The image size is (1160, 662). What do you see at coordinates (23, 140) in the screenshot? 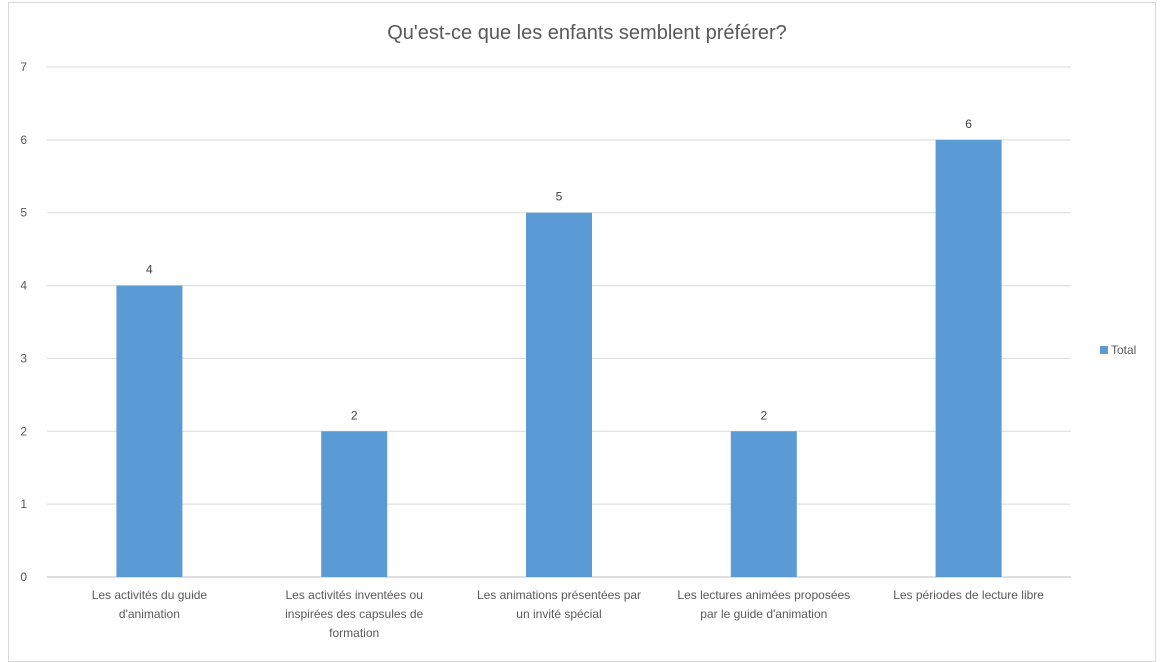
I see `y-tick-label: 6` at bounding box center [23, 140].